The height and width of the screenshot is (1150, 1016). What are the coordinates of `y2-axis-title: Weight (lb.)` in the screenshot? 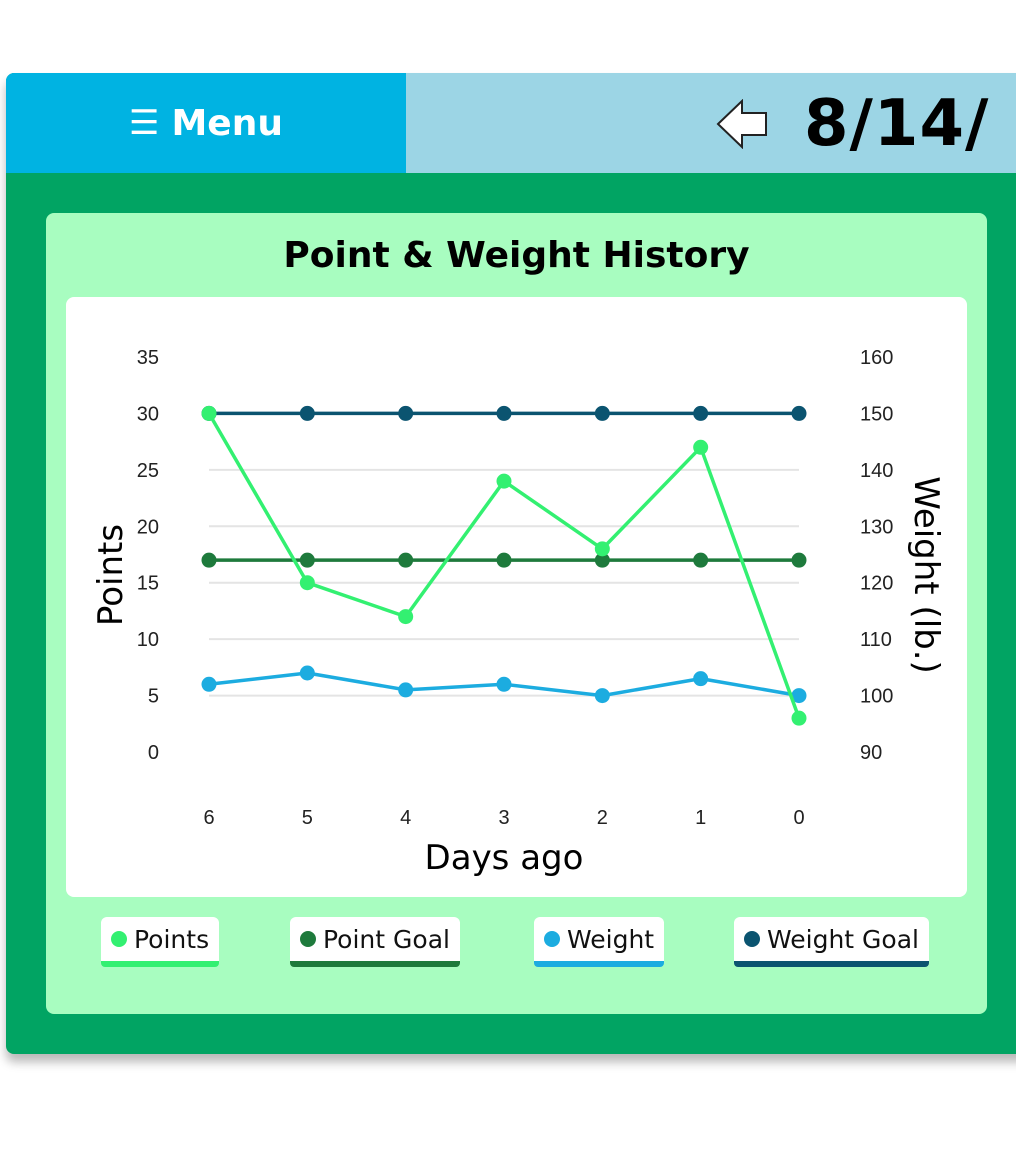 It's located at (926, 575).